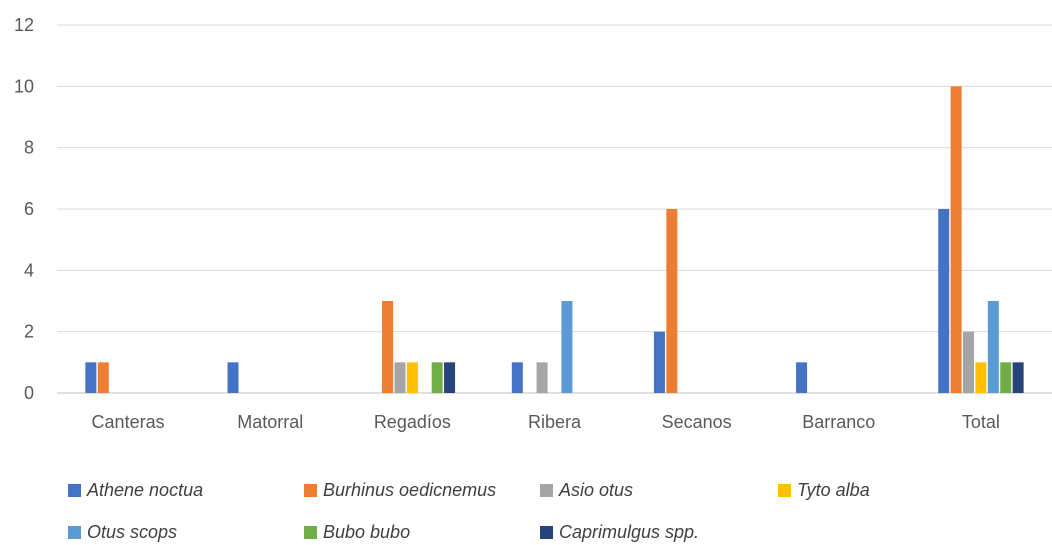 This screenshot has width=1052, height=545. What do you see at coordinates (24, 25) in the screenshot?
I see `y-tick-label: 12` at bounding box center [24, 25].